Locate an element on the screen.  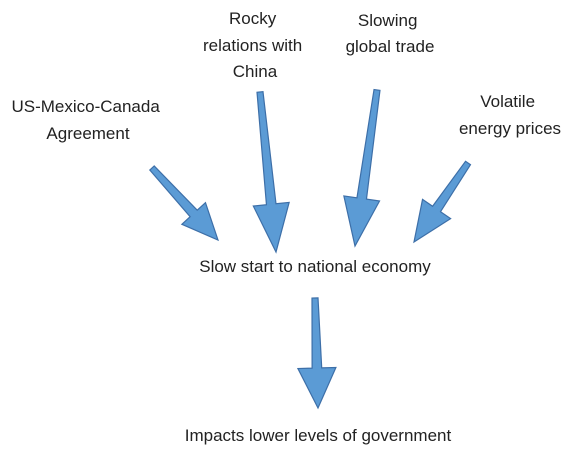
label-line: relations with is located at coordinates (252, 45).